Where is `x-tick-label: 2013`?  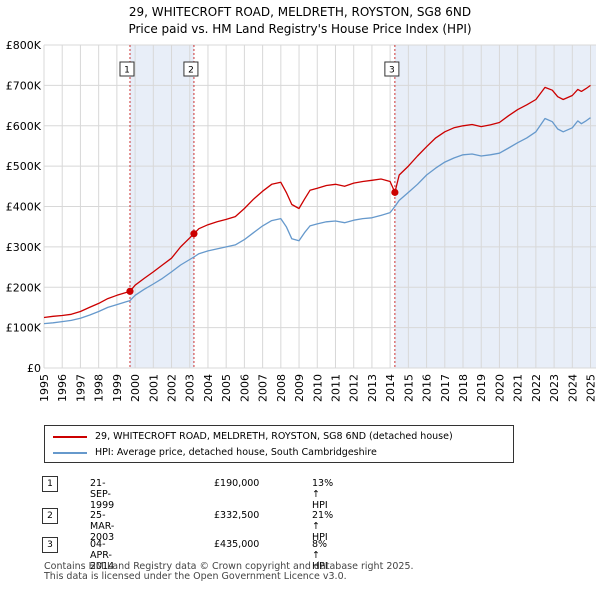 x-tick-label: 2013 is located at coordinates (372, 388).